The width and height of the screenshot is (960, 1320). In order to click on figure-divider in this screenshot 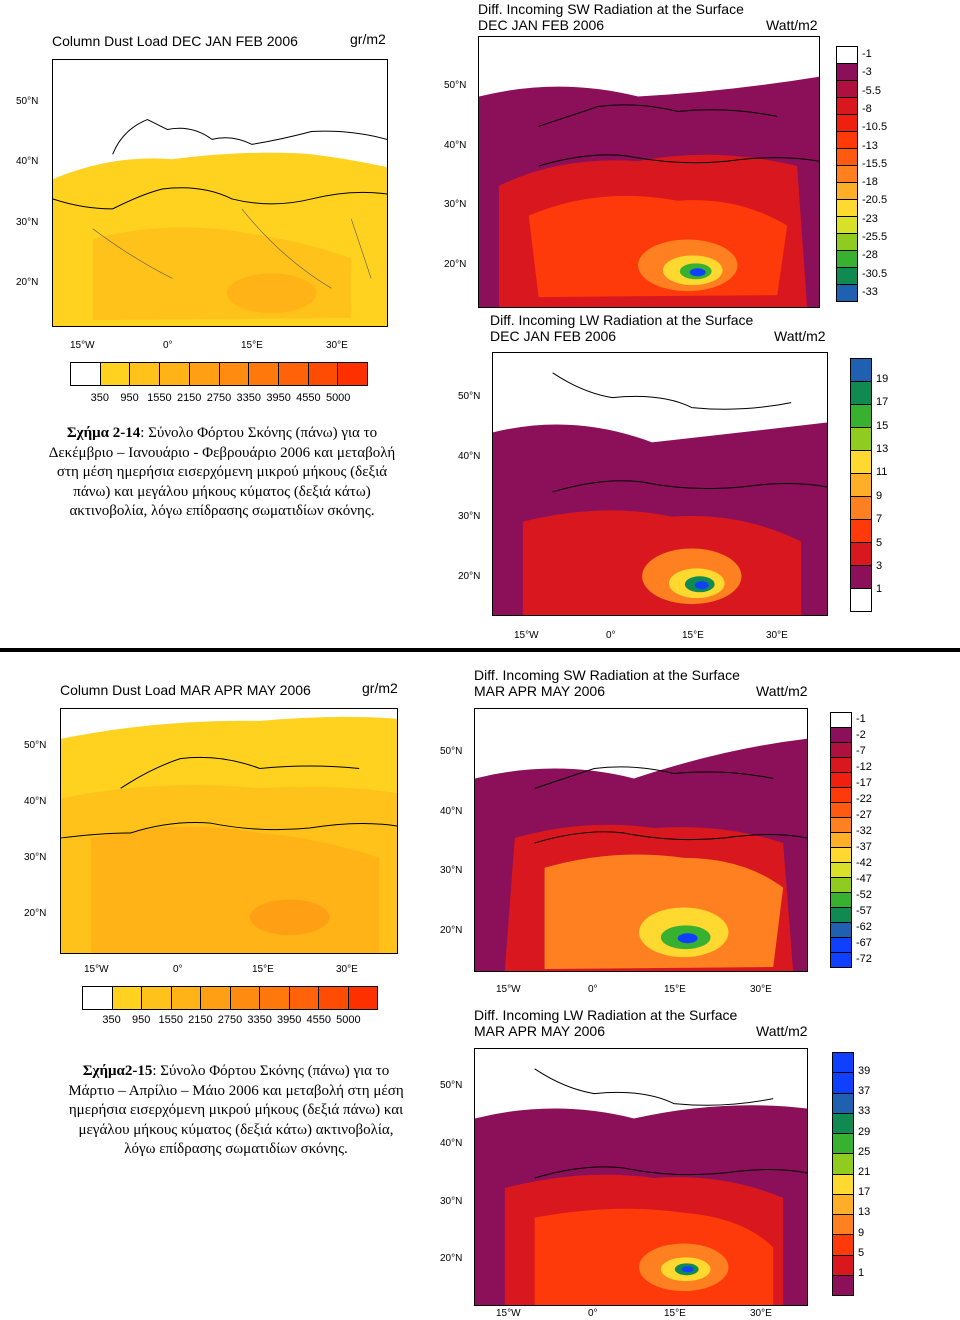, I will do `click(480, 650)`.